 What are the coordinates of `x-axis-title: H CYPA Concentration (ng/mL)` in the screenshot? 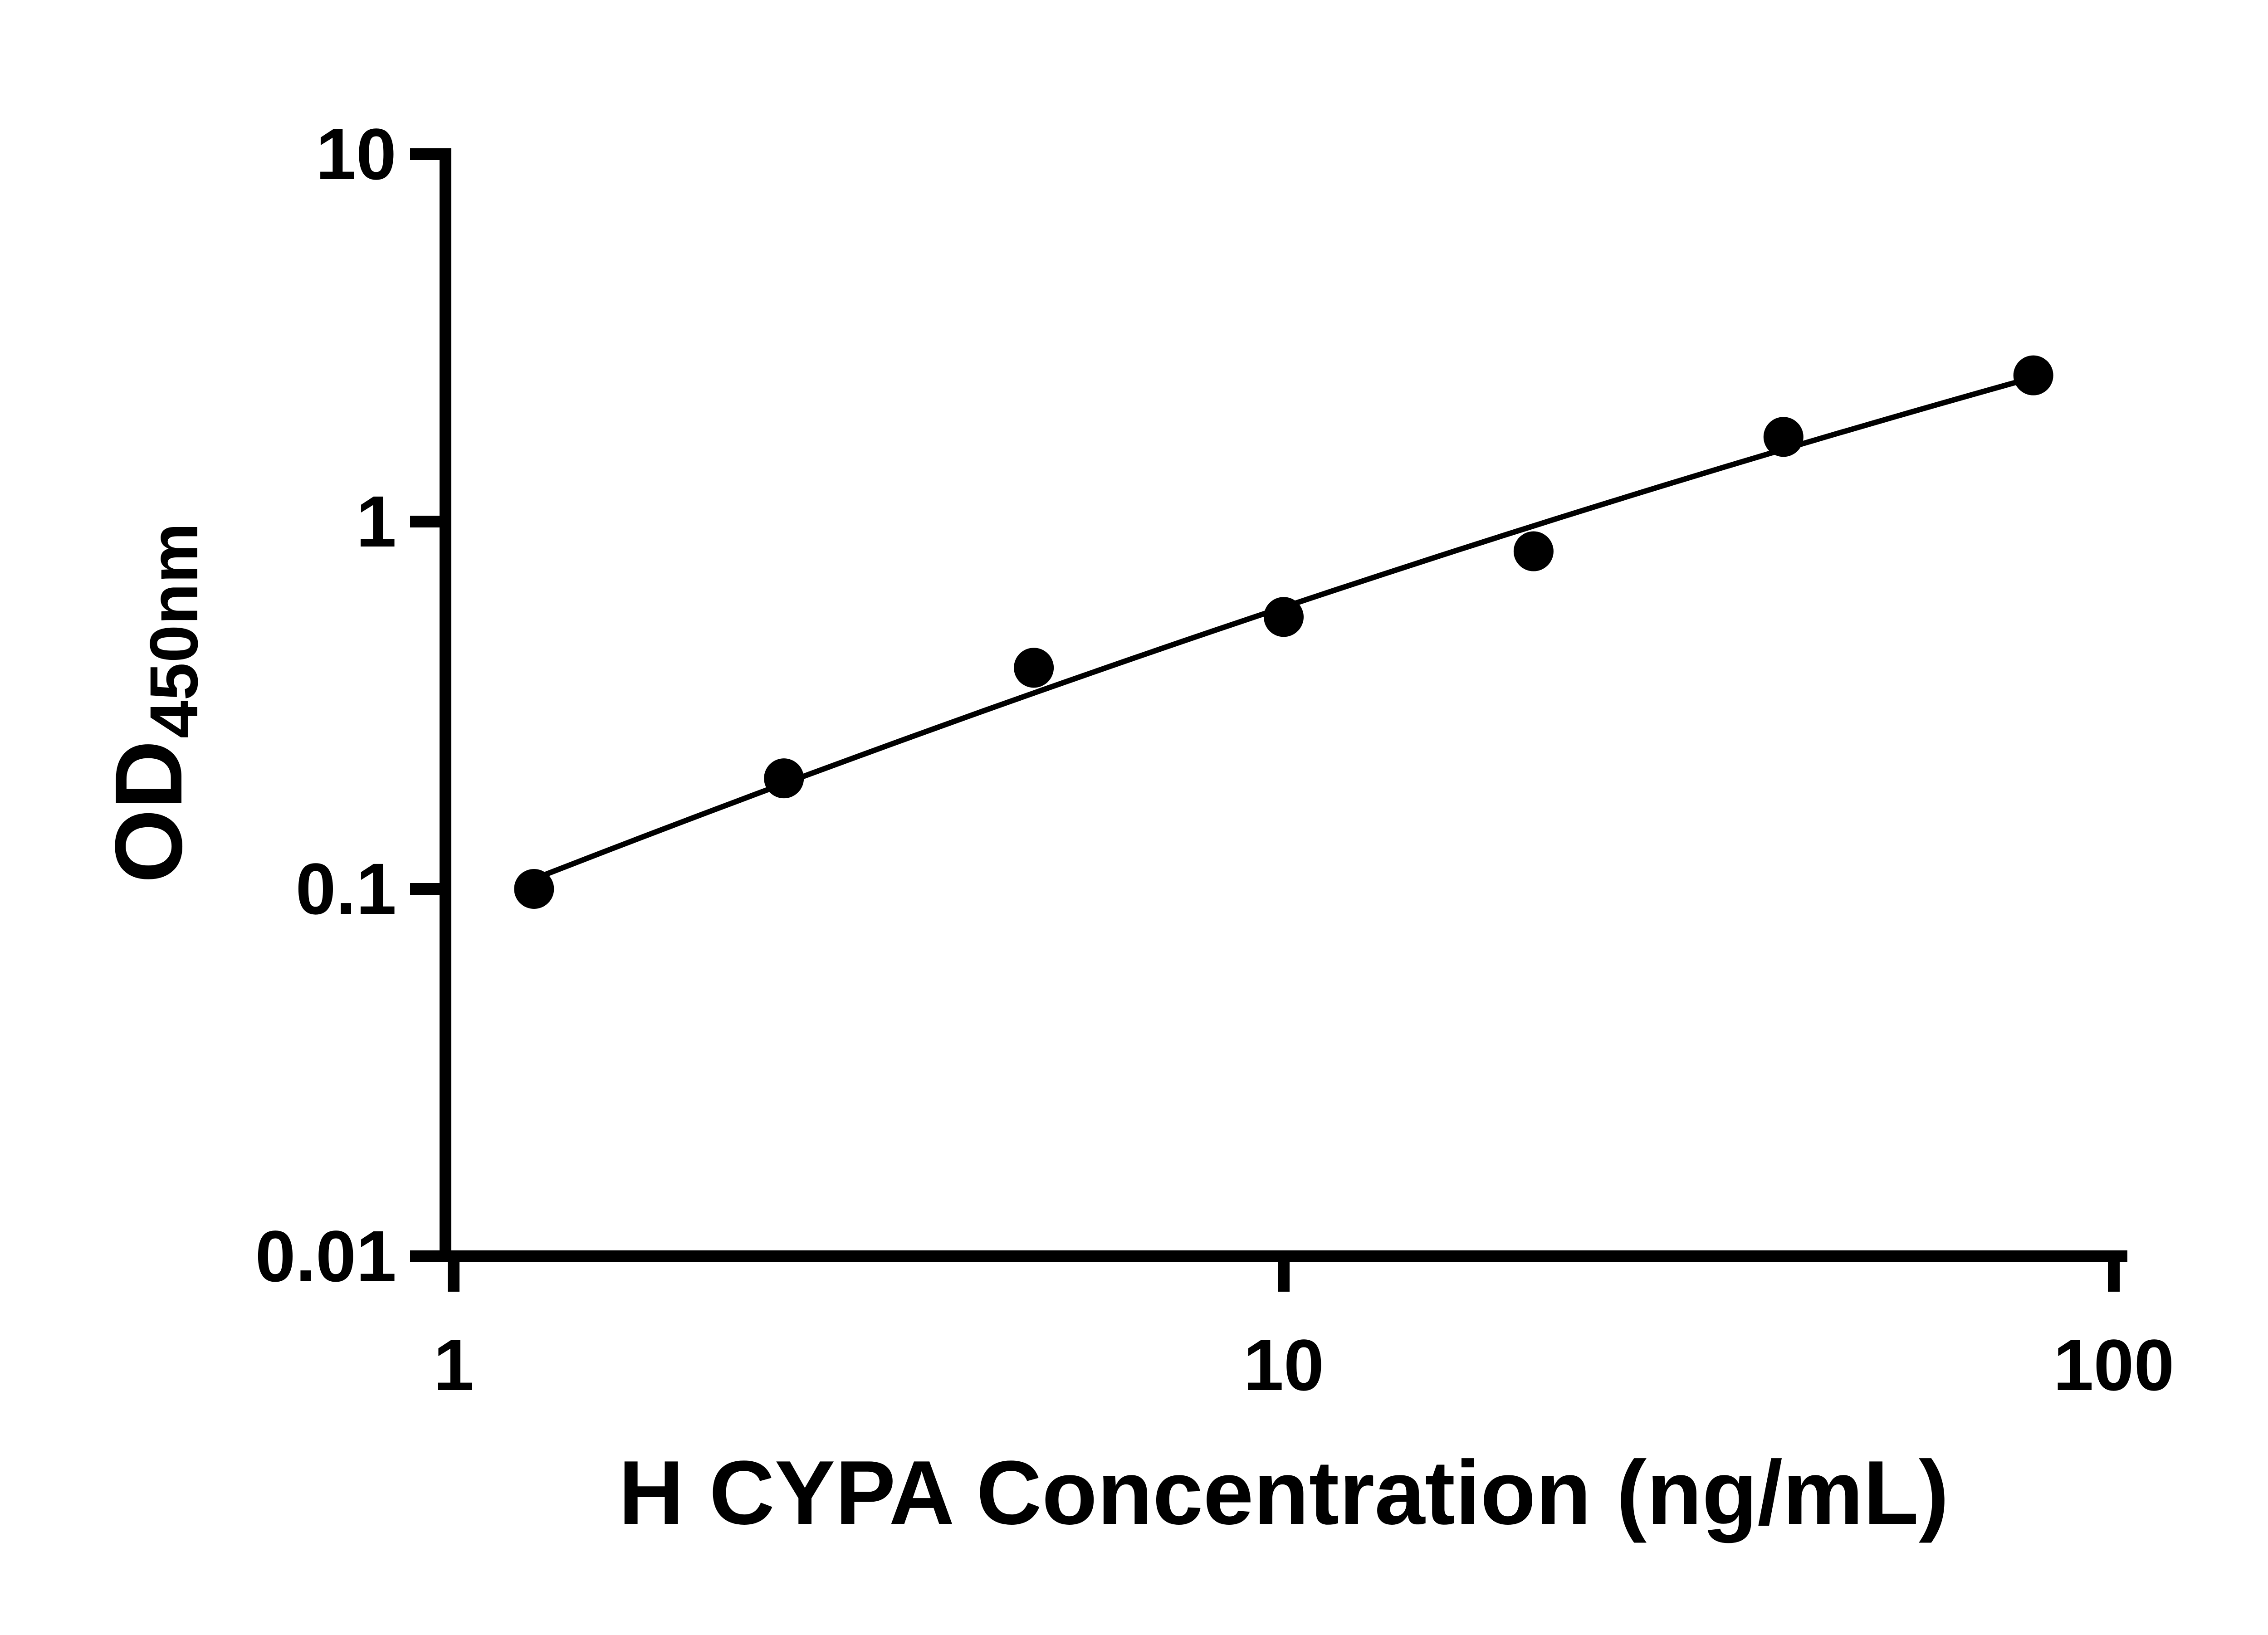 It's located at (1284, 1493).